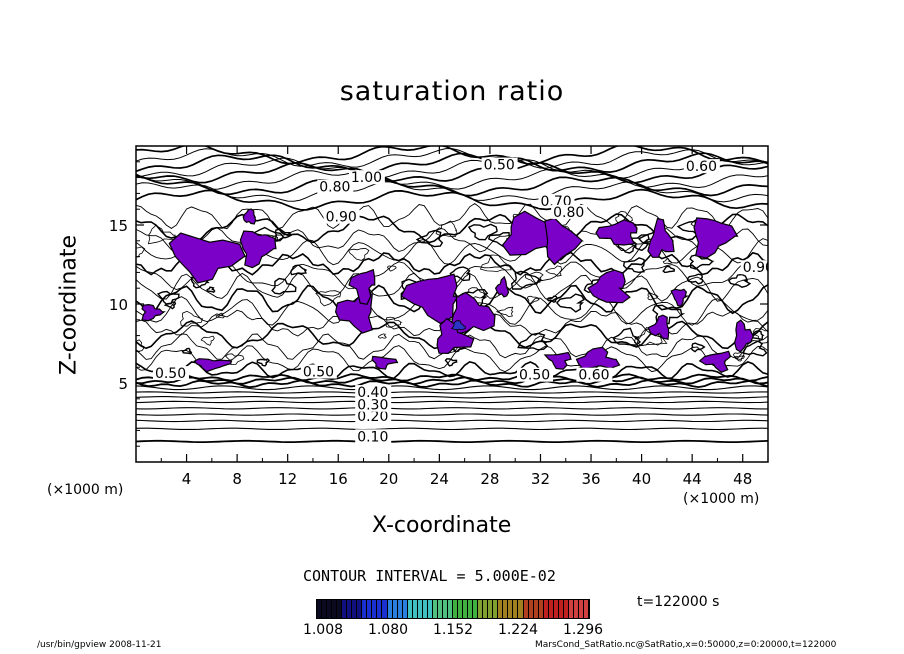 The height and width of the screenshot is (654, 904). I want to click on x-axis-label: X-coordinate, so click(442, 525).